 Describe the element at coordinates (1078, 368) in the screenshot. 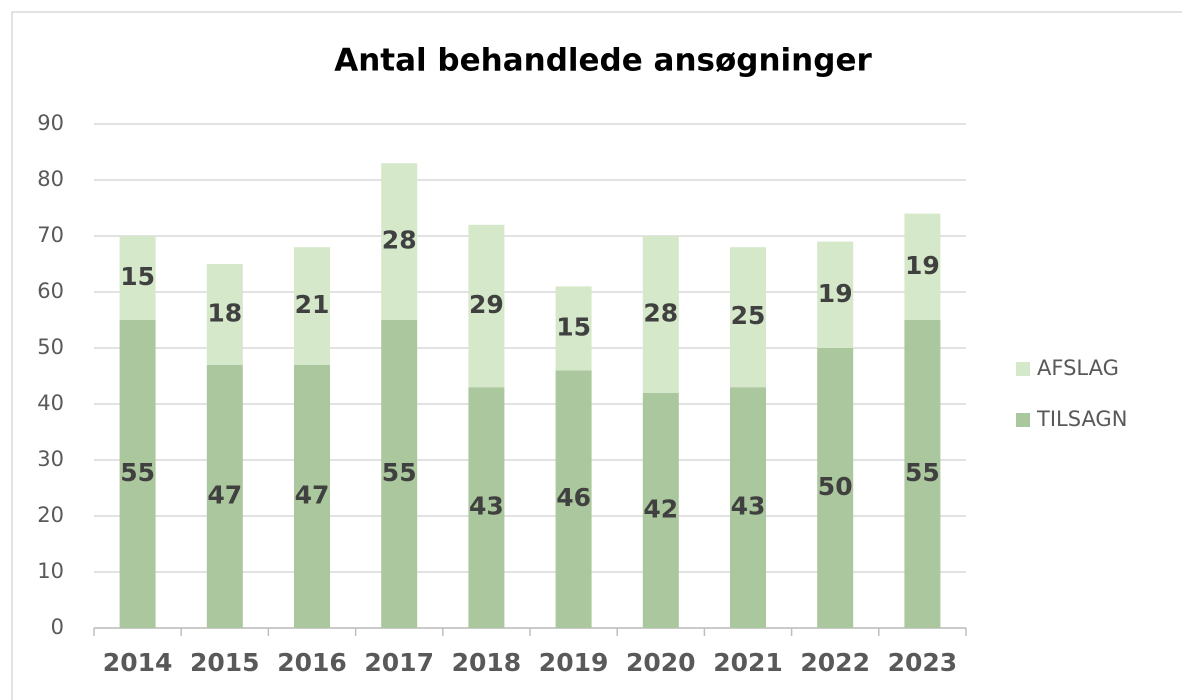

I see `legend-label: AFSLAG` at that location.